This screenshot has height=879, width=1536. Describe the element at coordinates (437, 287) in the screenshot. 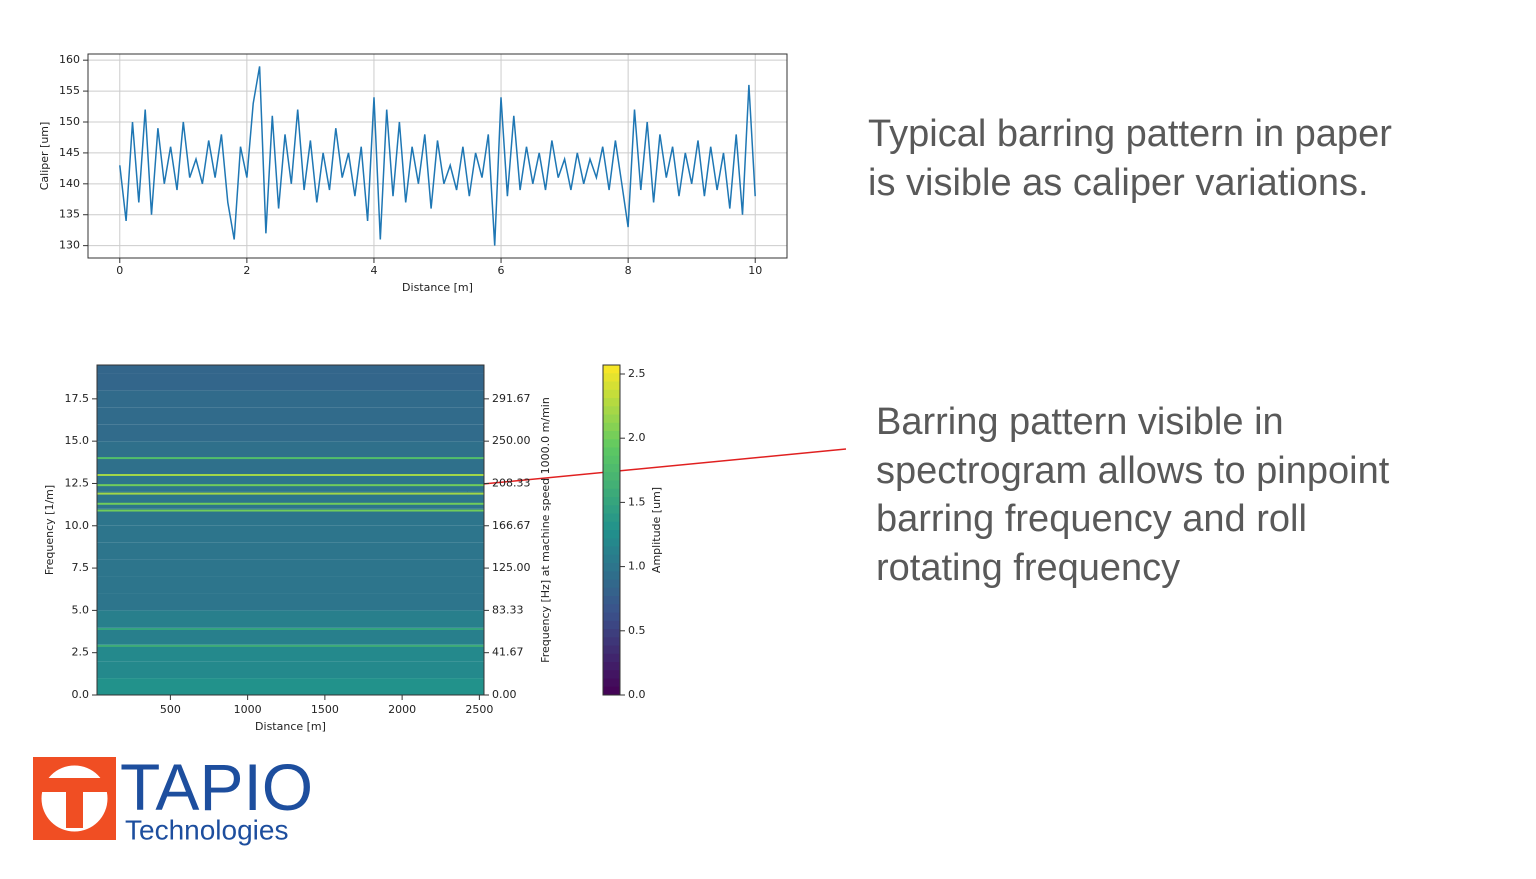

I see `x-axis-label: Distance [m]` at that location.